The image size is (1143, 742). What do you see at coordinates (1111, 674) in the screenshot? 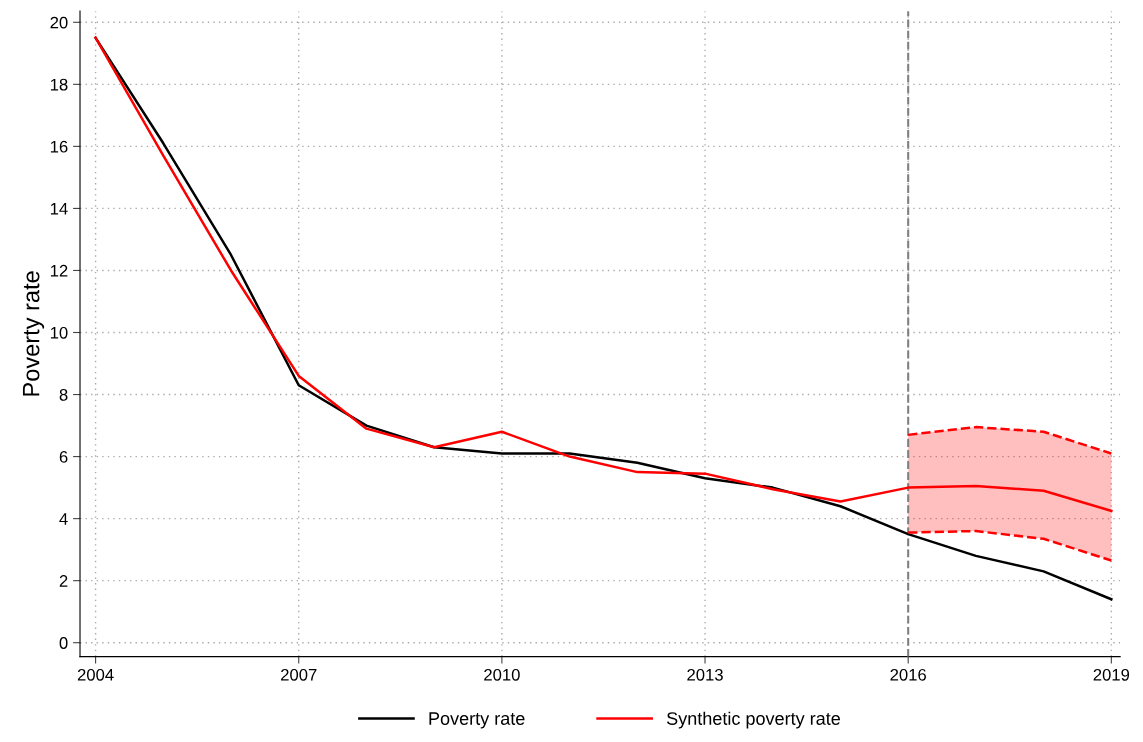
I see `x-tick-label: 2019` at bounding box center [1111, 674].